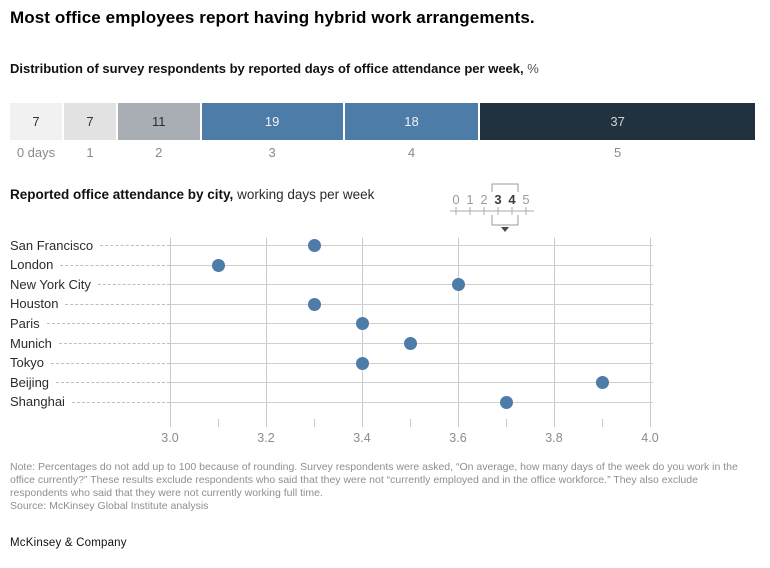 This screenshot has height=568, width=770. What do you see at coordinates (170, 438) in the screenshot?
I see `x-tick-label: 3.0` at bounding box center [170, 438].